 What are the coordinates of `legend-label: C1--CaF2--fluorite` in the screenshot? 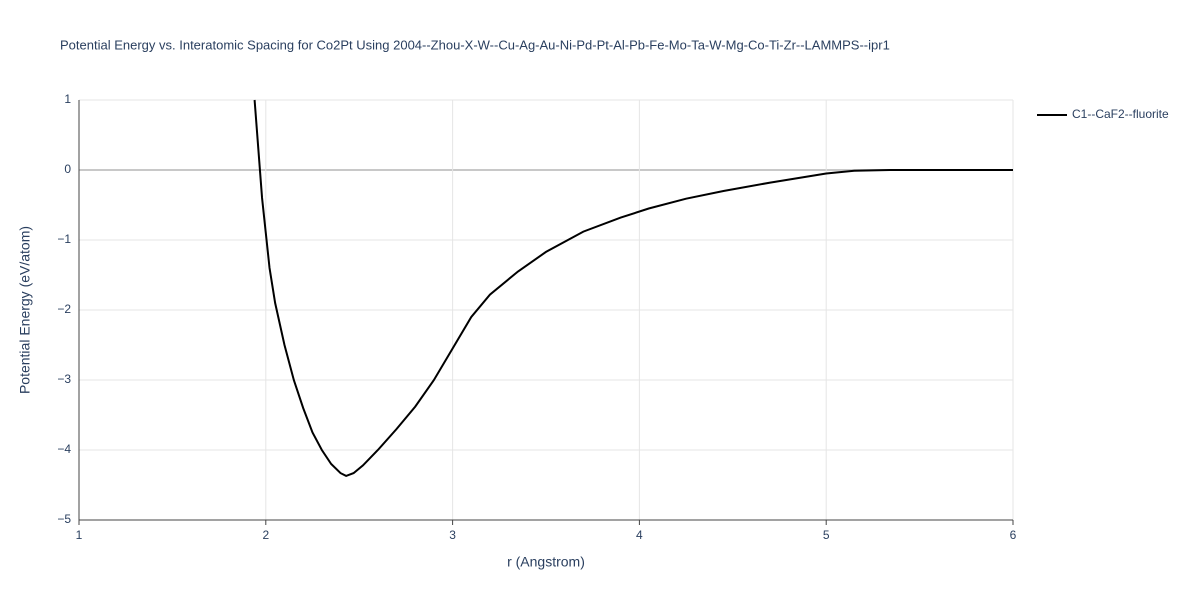 It's located at (1120, 114).